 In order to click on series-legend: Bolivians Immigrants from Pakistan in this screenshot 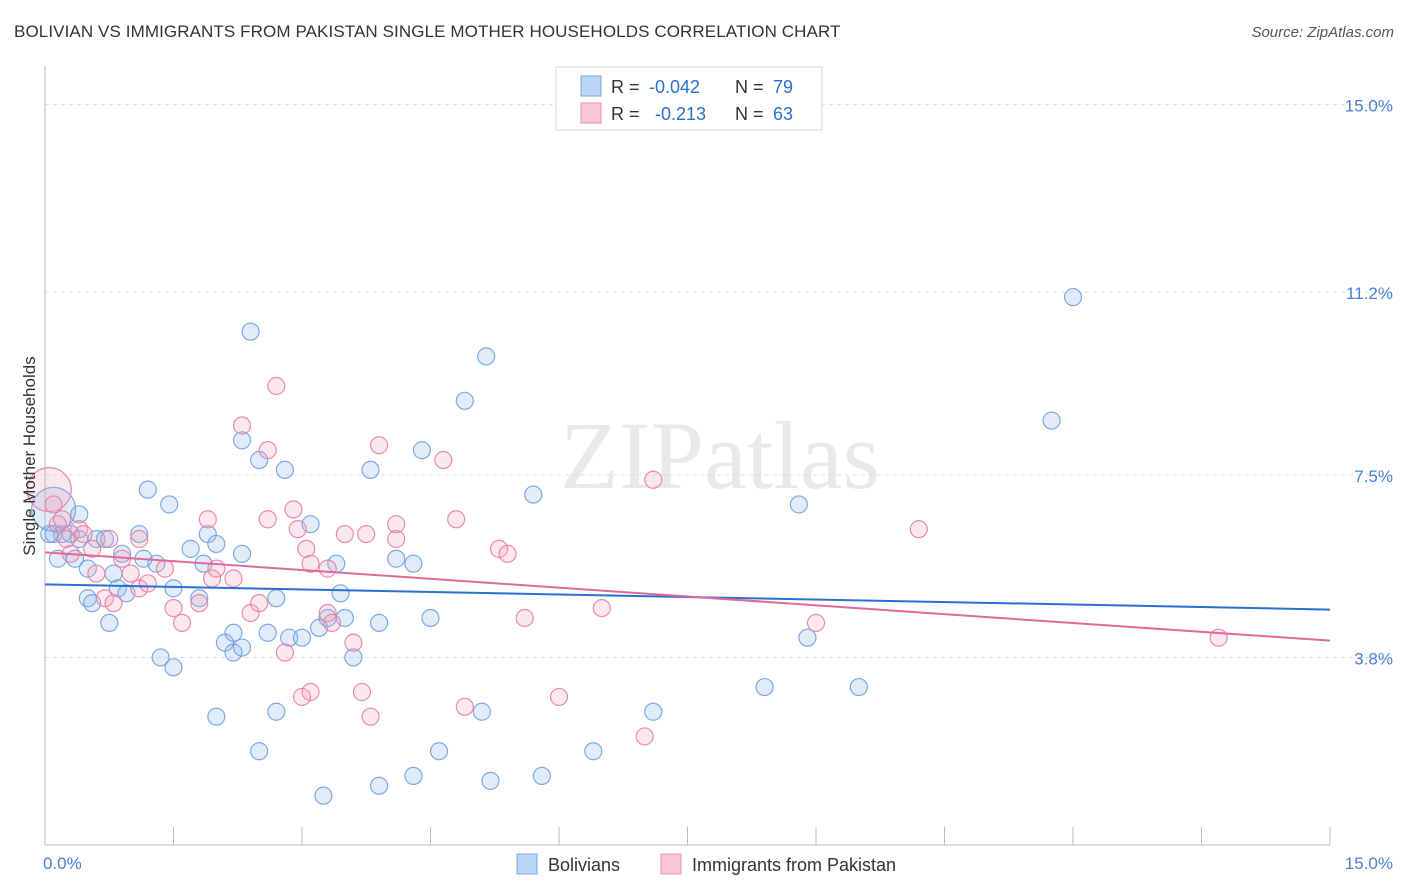, I will do `click(706, 864)`.